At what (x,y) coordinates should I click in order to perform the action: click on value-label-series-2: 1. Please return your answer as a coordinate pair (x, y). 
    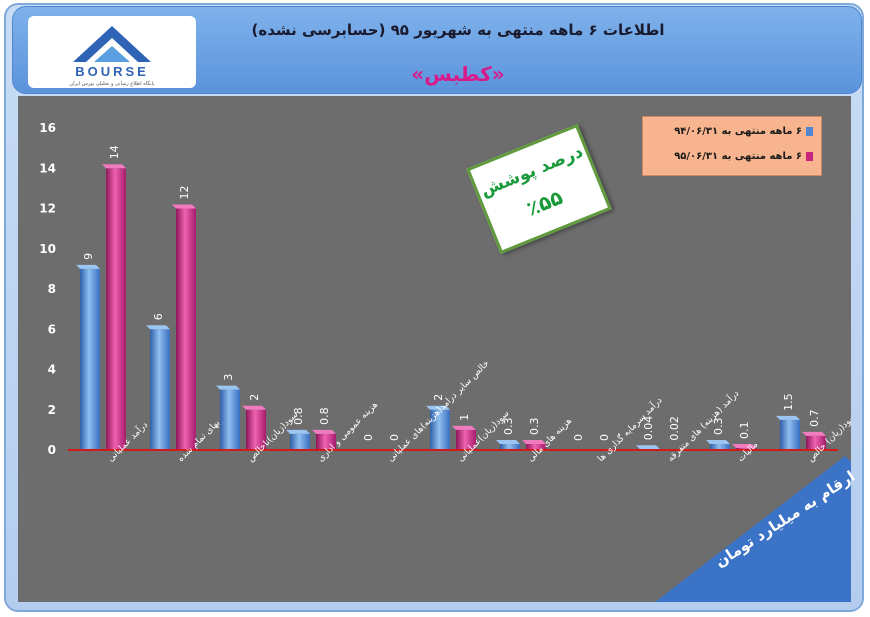
    Looking at the image, I should click on (464, 417).